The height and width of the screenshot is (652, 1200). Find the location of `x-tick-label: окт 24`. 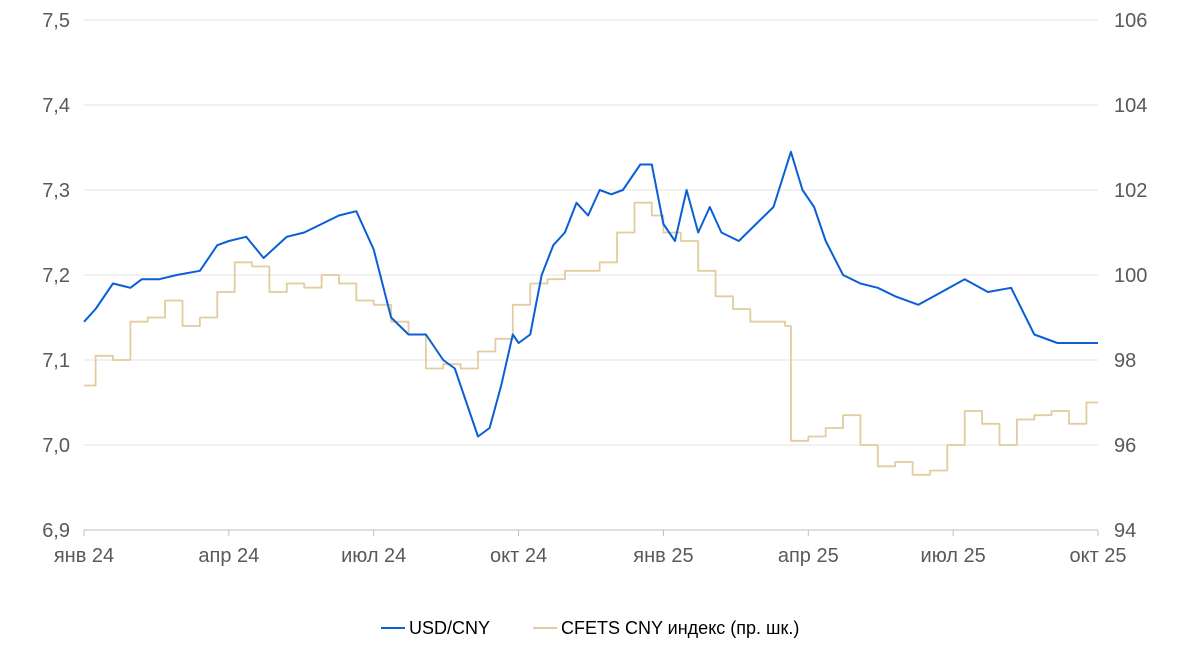

x-tick-label: окт 24 is located at coordinates (518, 556).